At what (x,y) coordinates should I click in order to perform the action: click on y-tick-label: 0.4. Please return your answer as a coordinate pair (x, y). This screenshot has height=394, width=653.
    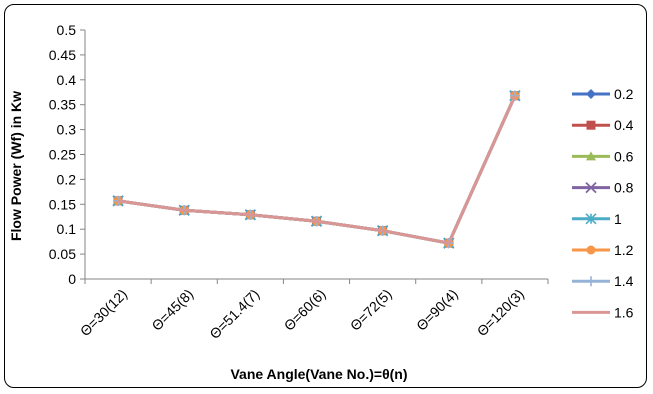
    Looking at the image, I should click on (67, 80).